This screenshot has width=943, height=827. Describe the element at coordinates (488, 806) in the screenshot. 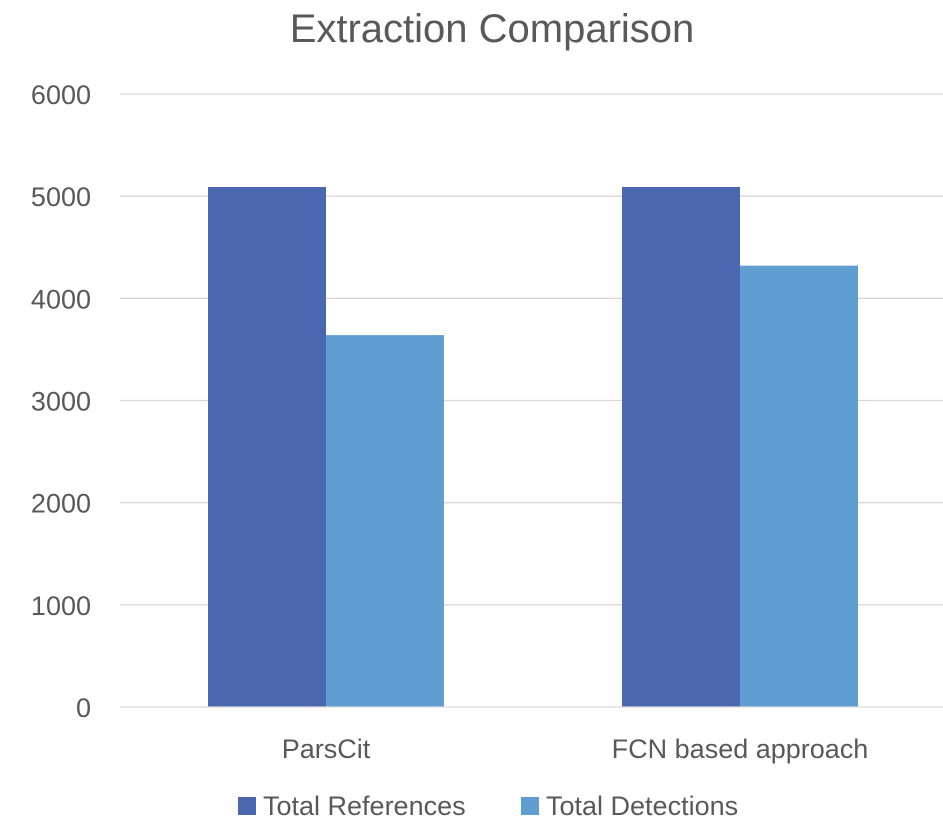

I see `legend: Total References Total Detections` at that location.